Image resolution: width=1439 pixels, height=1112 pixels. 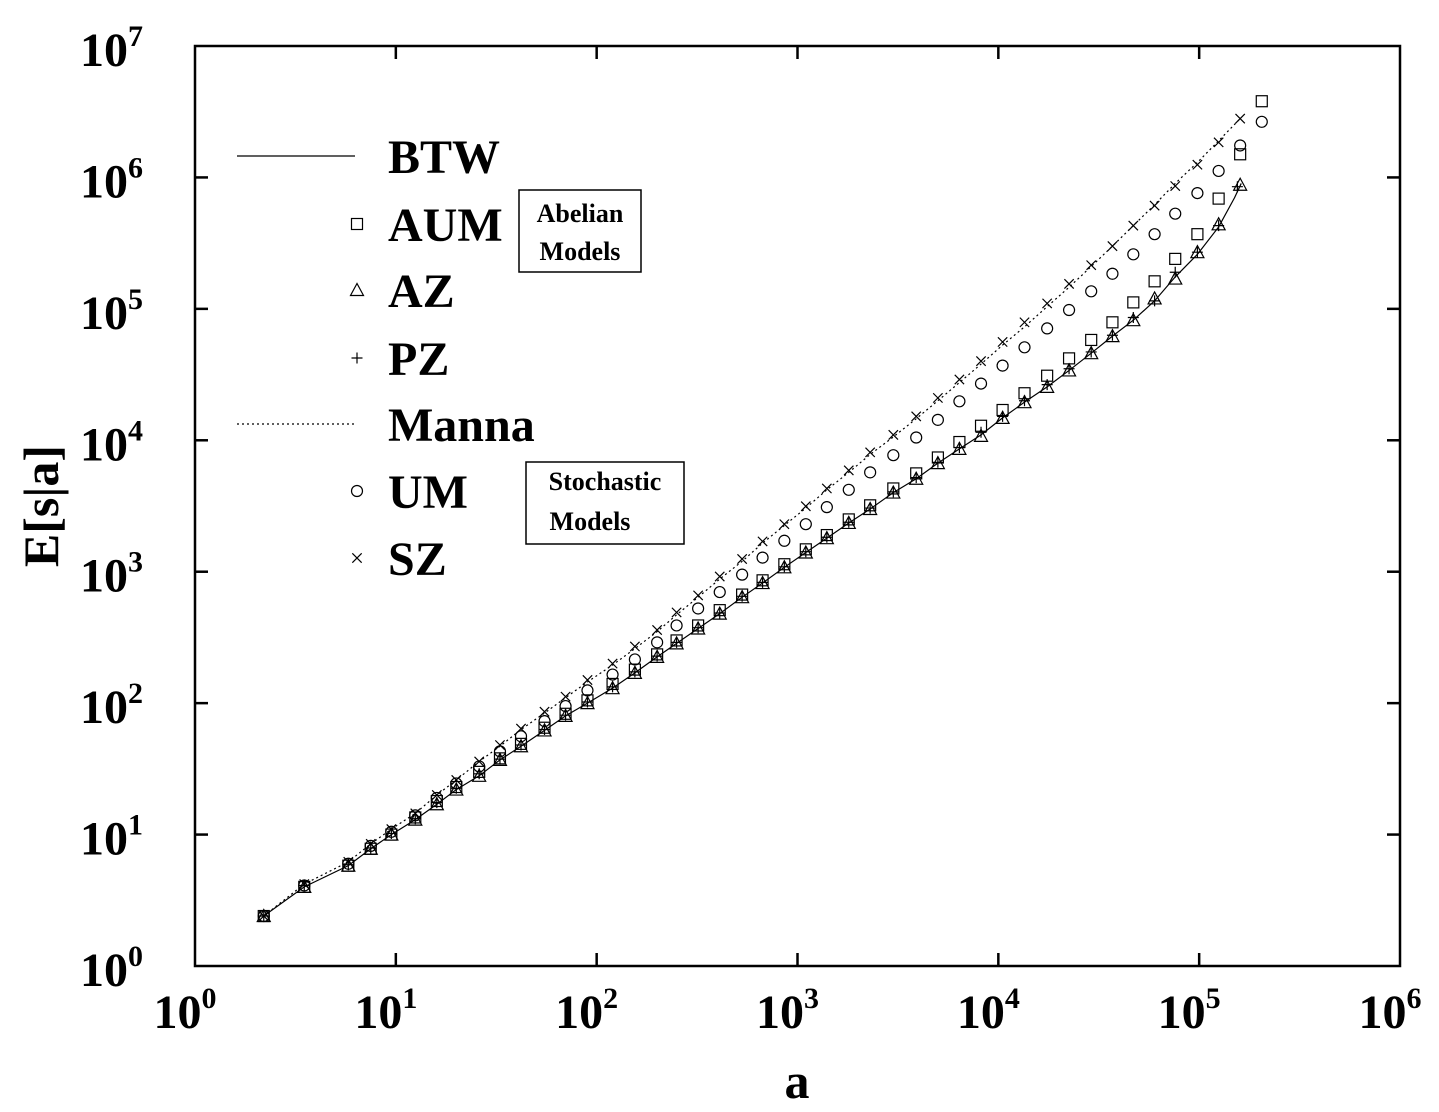 I want to click on x-tick-exponent: 6, so click(x=1414, y=998).